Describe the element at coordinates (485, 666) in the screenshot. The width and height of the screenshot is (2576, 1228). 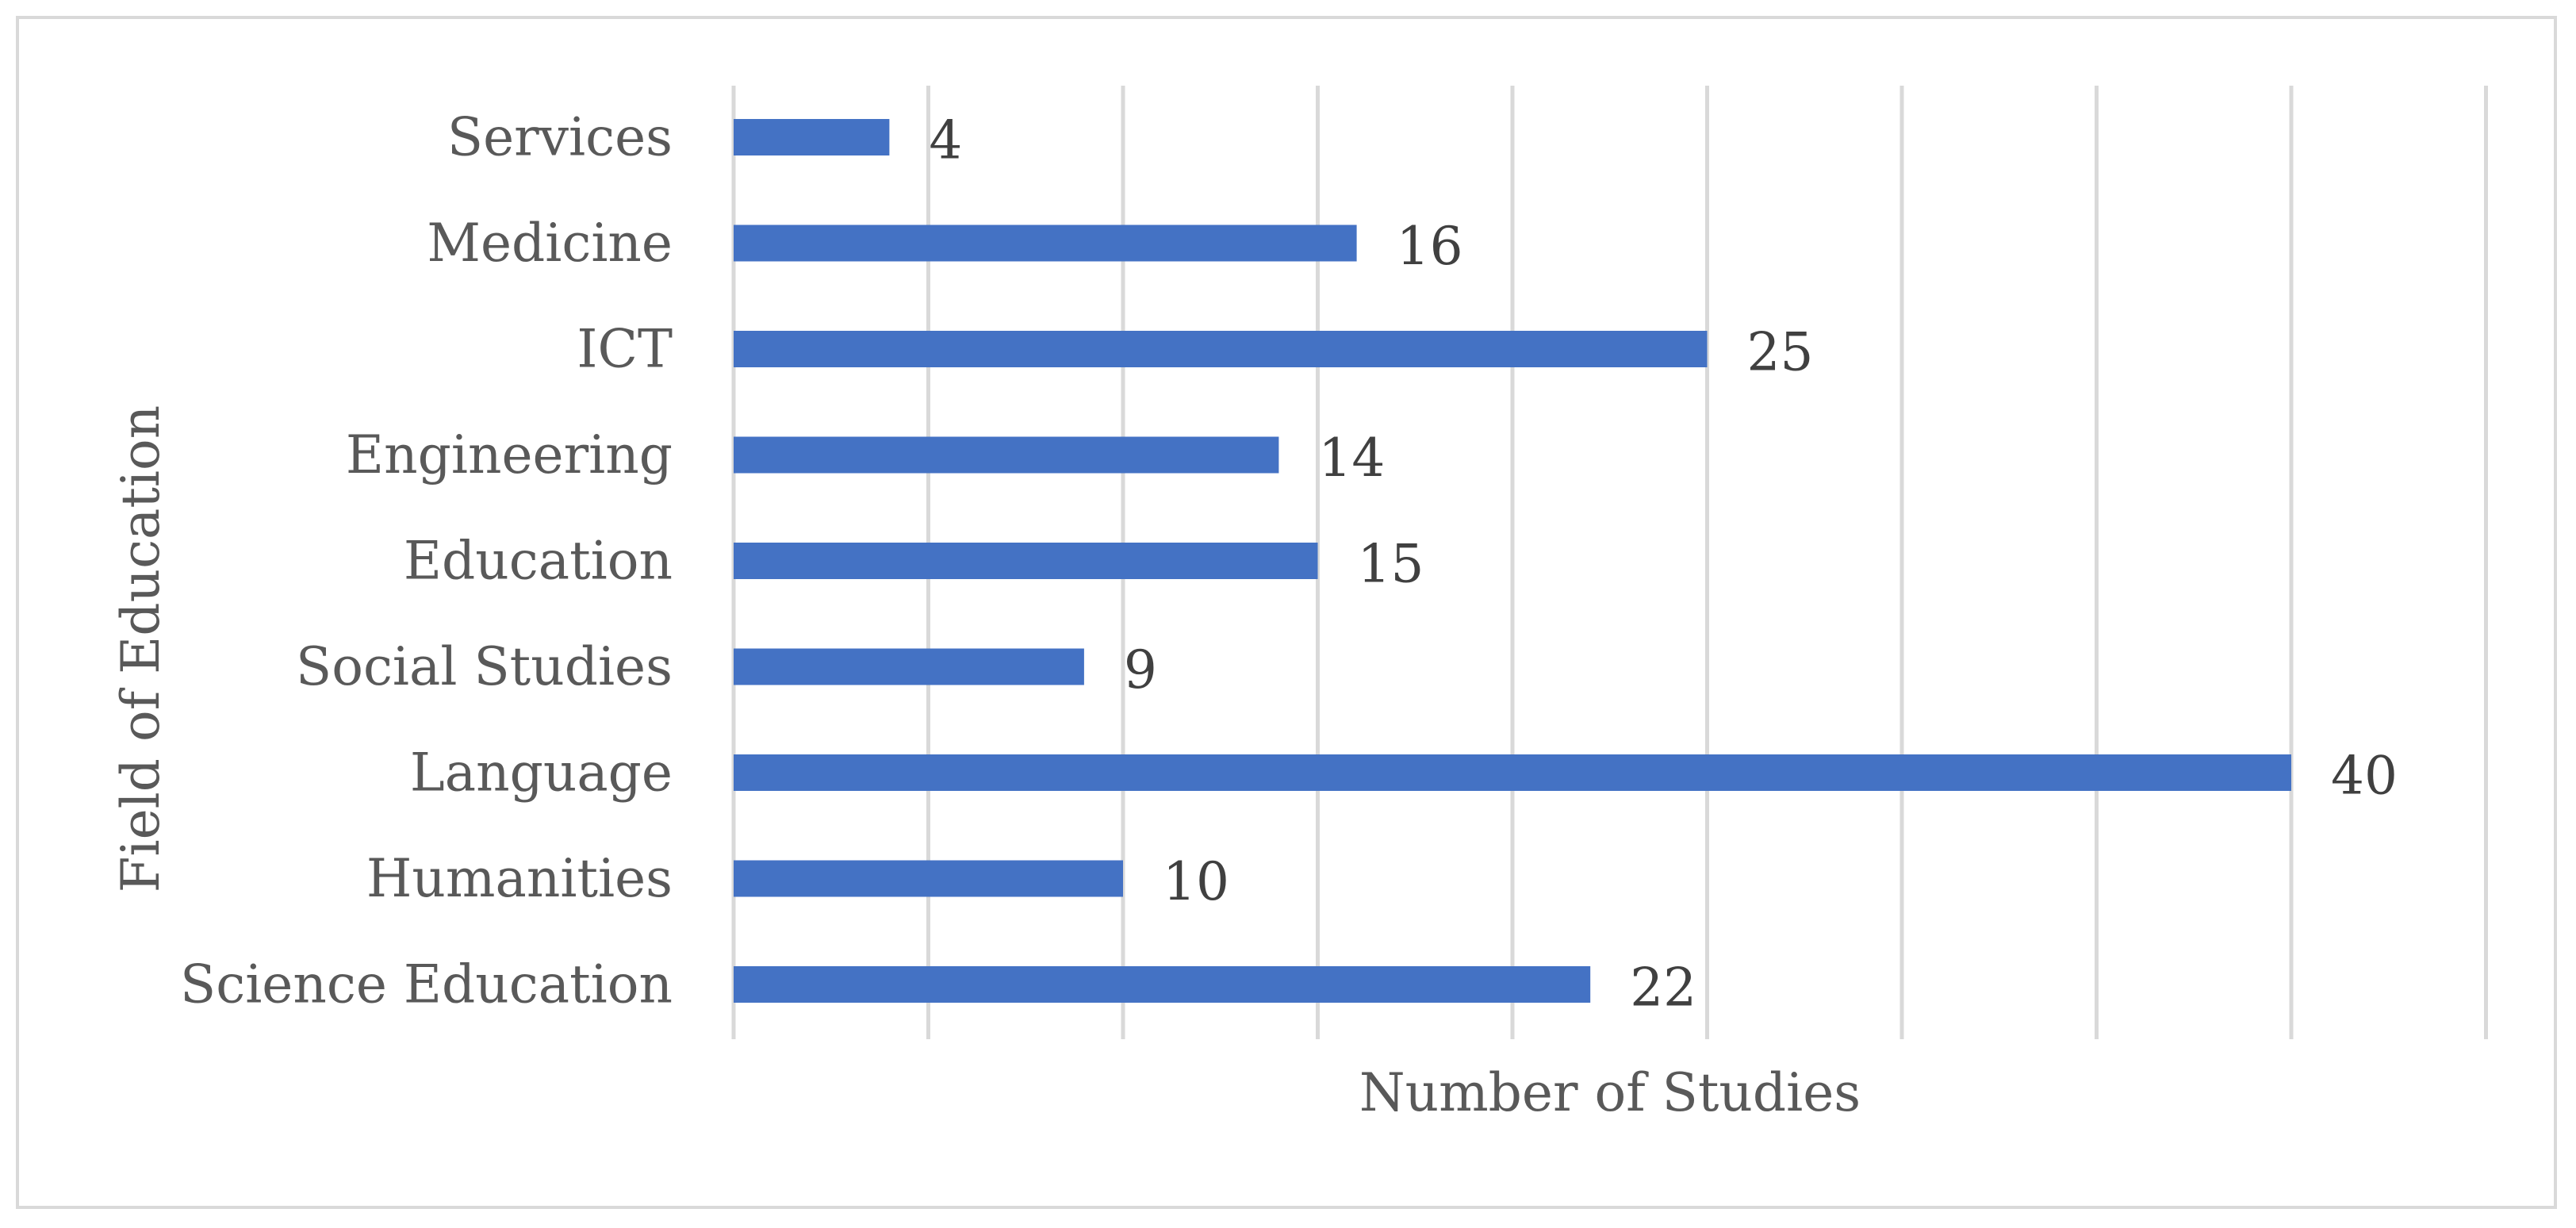
I see `category-label: Social Studies` at that location.